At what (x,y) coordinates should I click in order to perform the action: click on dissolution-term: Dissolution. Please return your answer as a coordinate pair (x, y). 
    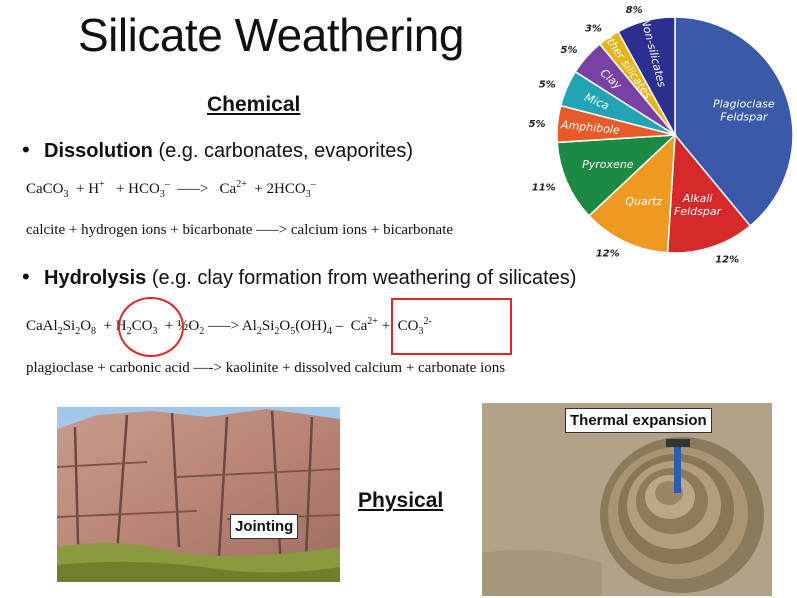
    Looking at the image, I should click on (98, 151).